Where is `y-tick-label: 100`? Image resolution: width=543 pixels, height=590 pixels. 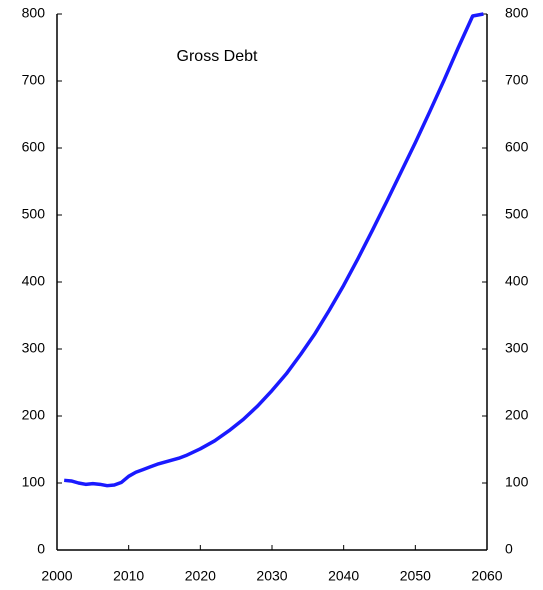 y-tick-label: 100 is located at coordinates (34, 482).